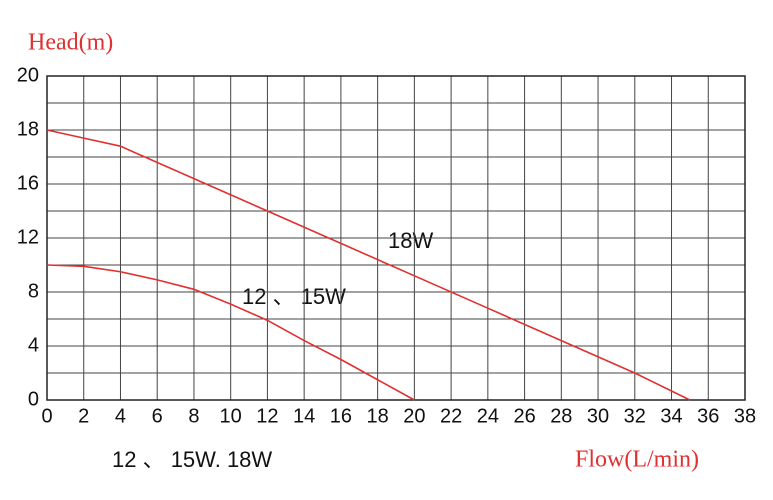 The height and width of the screenshot is (500, 773). Describe the element at coordinates (192, 459) in the screenshot. I see `note: 12 、 15W. 18W` at that location.